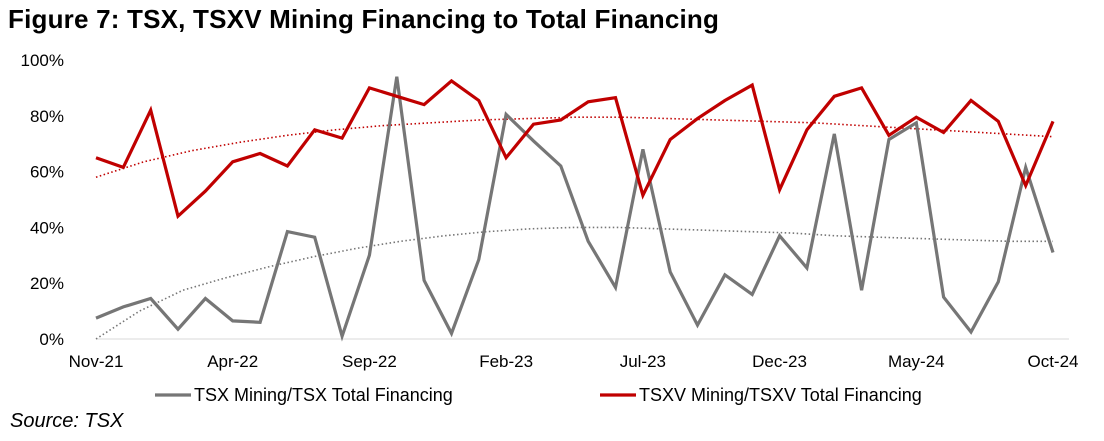  I want to click on y-tick-label: 80%, so click(47, 116).